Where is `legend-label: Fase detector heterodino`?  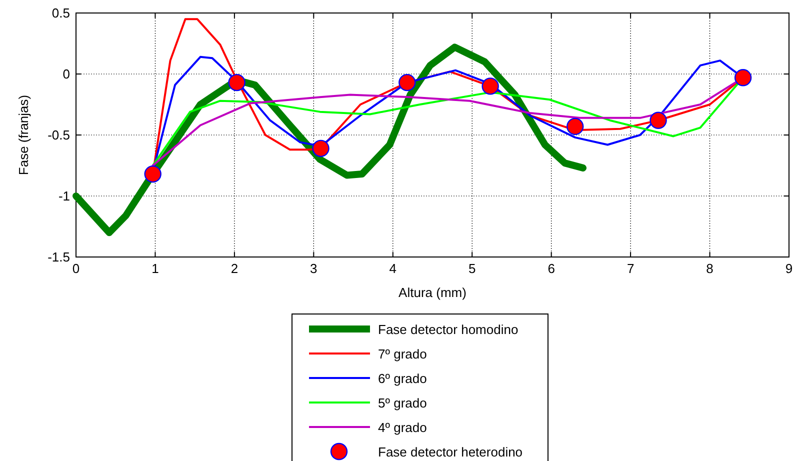 legend-label: Fase detector heterodino is located at coordinates (450, 452).